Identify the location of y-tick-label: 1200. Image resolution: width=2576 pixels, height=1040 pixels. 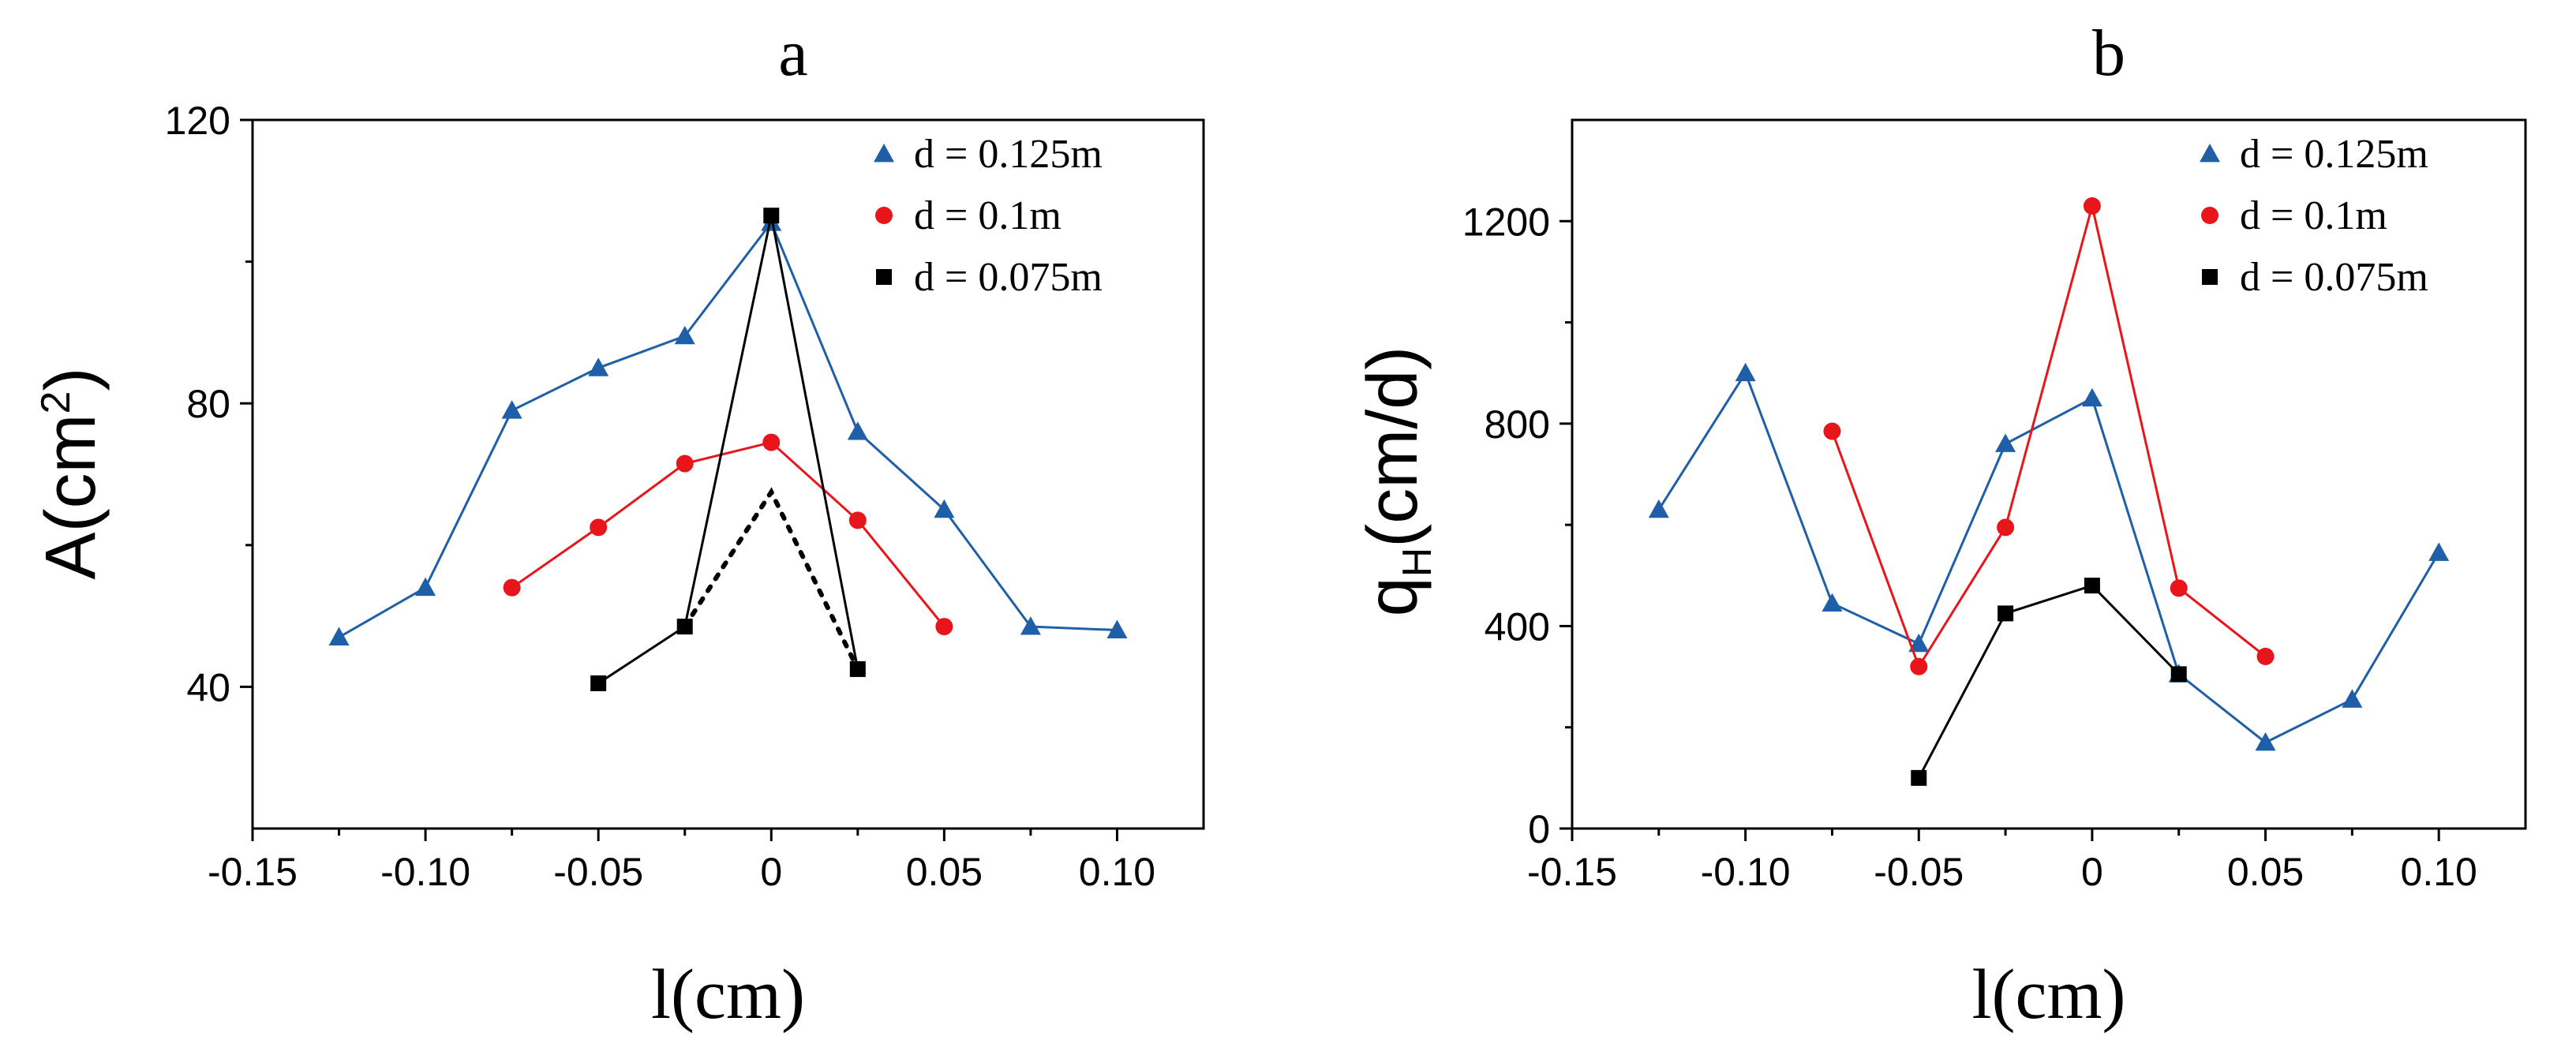
(1506, 222).